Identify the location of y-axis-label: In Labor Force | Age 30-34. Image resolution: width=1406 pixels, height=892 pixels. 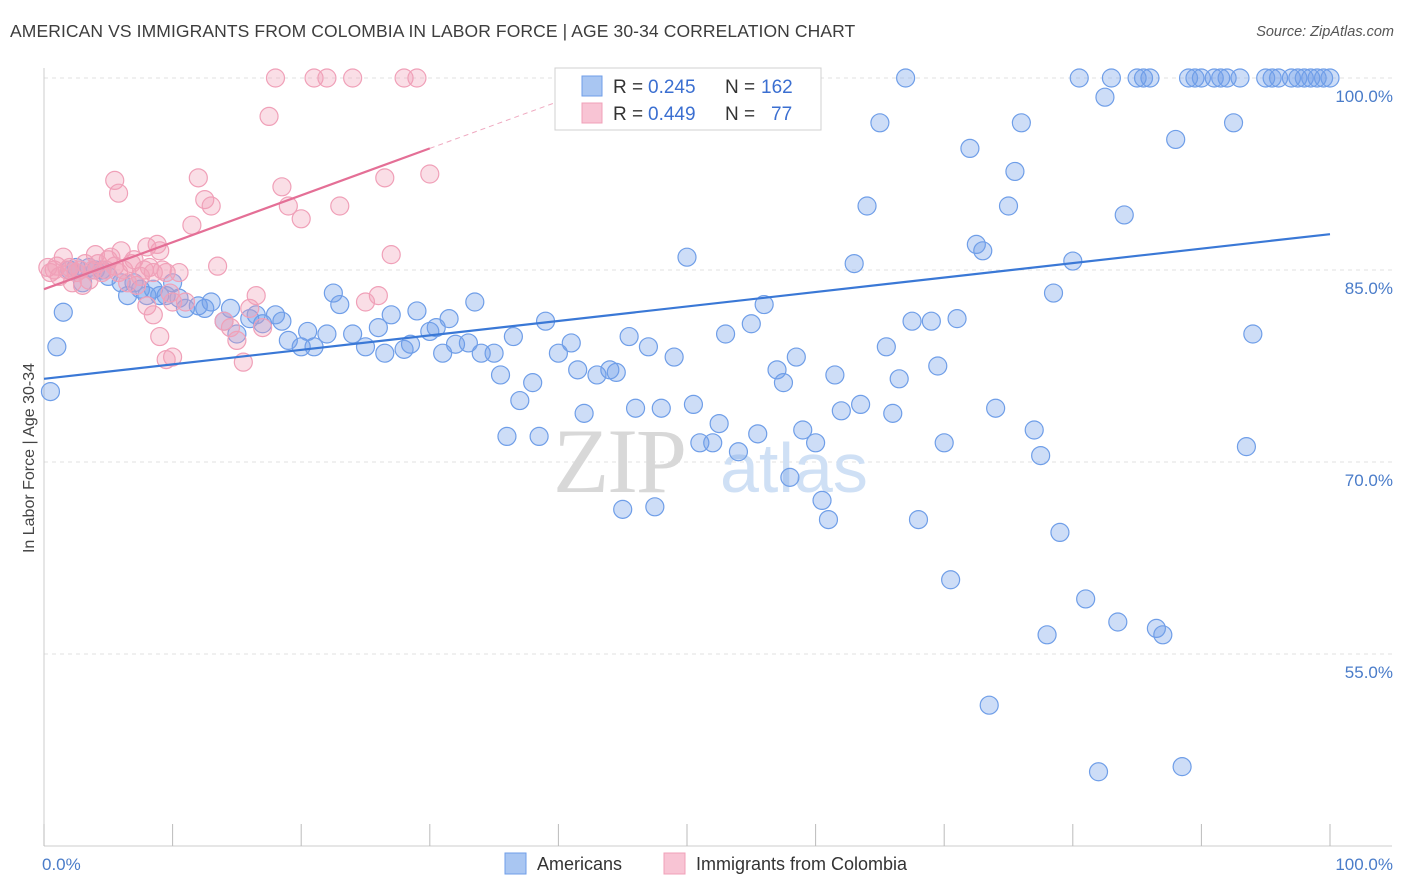
(29, 458).